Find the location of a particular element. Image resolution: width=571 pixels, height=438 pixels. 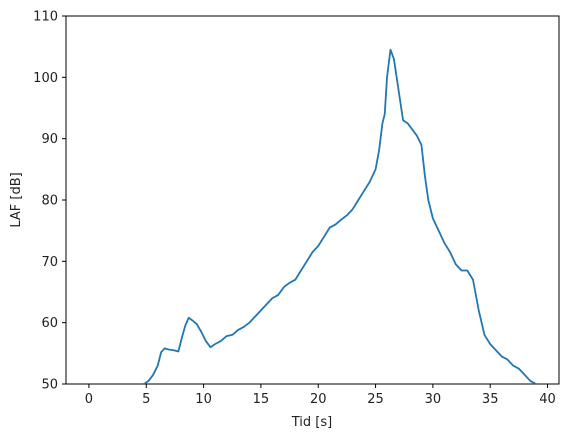

x-tick-label: 25 is located at coordinates (375, 399).